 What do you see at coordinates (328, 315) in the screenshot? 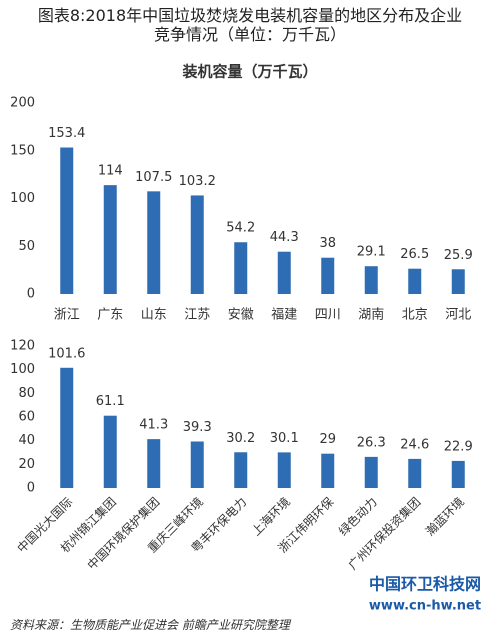
I see `x-tick-label: 四川` at bounding box center [328, 315].